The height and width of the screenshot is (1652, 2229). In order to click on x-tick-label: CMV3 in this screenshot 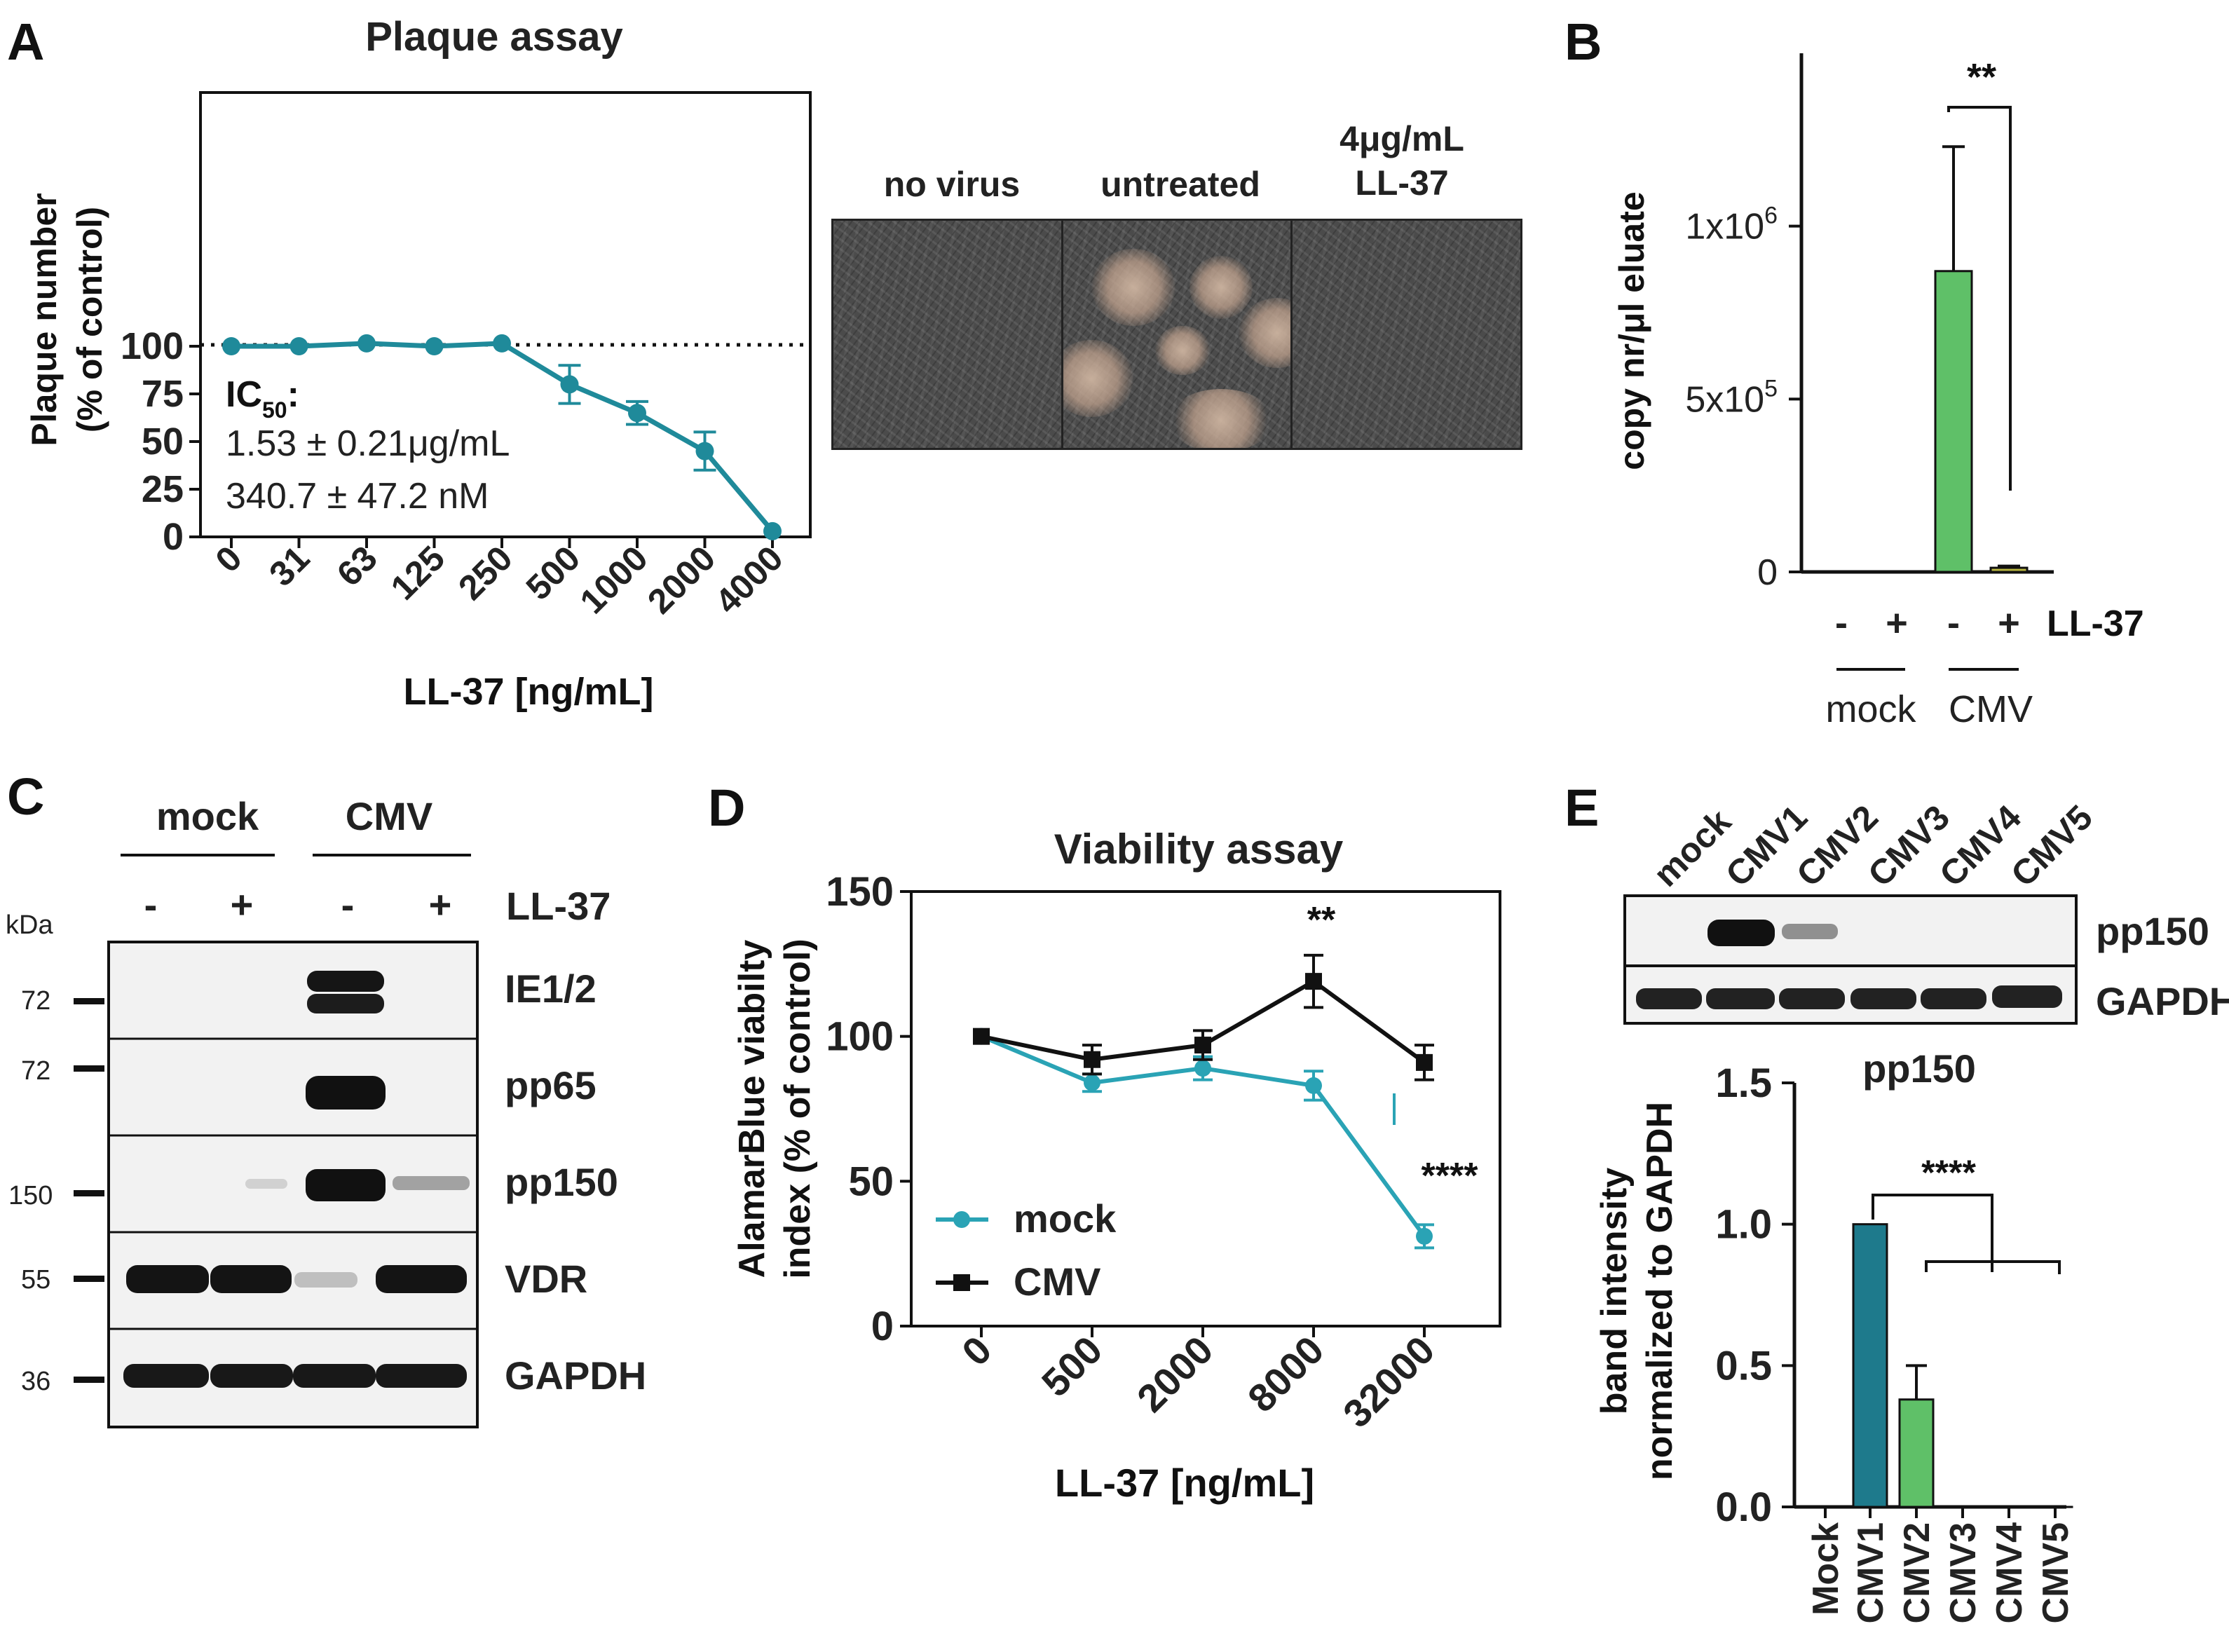, I will do `click(1963, 1572)`.